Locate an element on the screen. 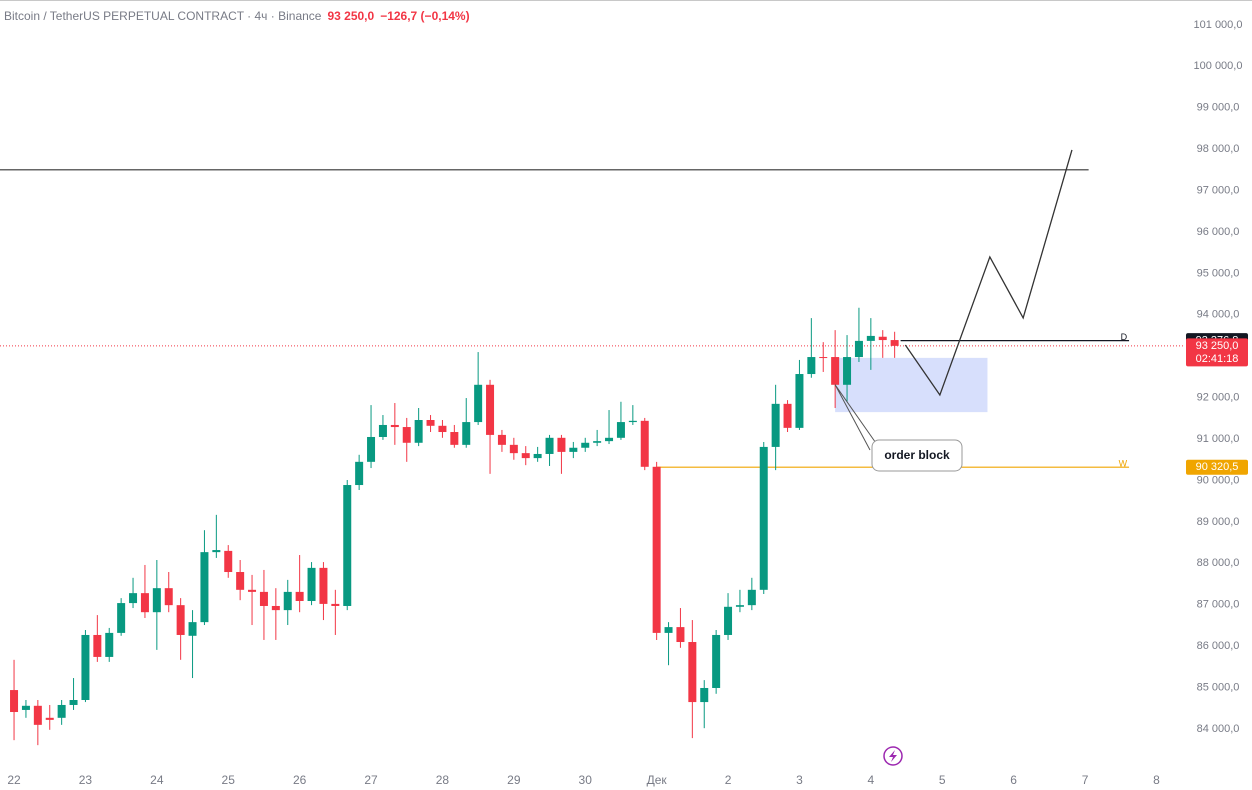 Image resolution: width=1252 pixels, height=790 pixels. x-tick-label: 28 is located at coordinates (443, 780).